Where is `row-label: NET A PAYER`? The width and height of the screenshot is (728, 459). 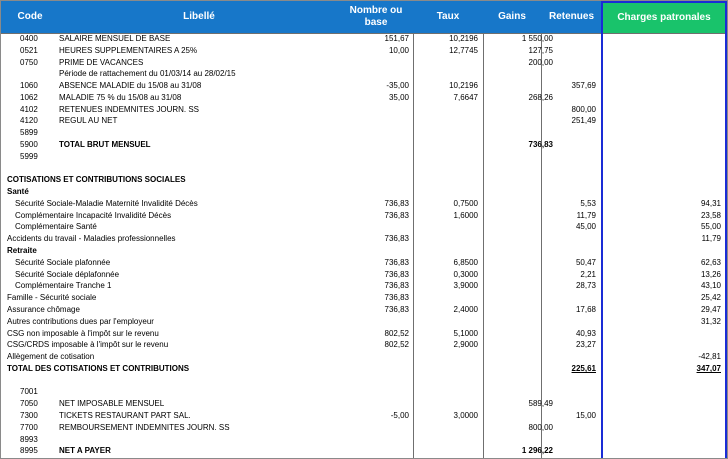 row-label: NET A PAYER is located at coordinates (85, 451).